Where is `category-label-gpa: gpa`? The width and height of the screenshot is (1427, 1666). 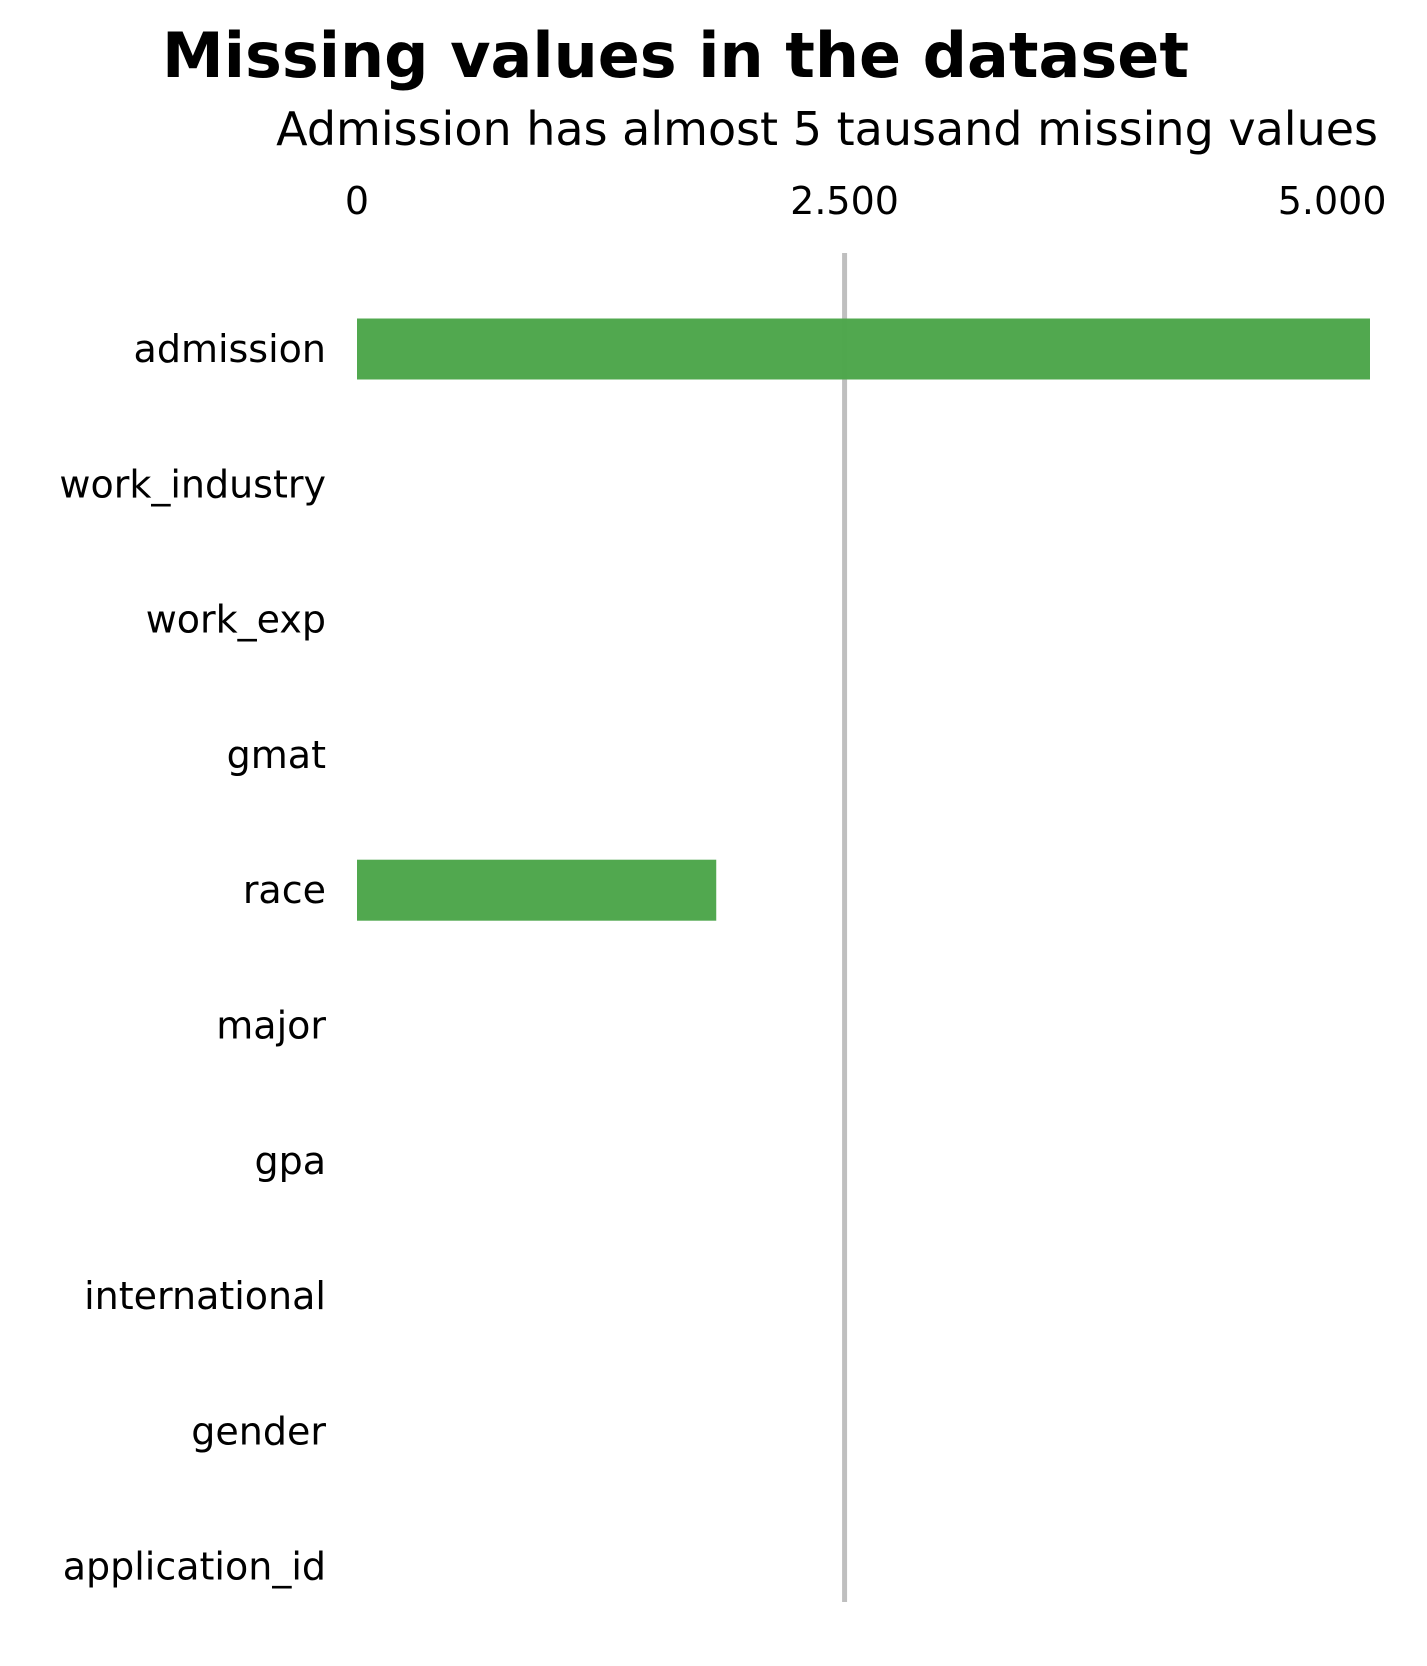 category-label-gpa: gpa is located at coordinates (290, 1161).